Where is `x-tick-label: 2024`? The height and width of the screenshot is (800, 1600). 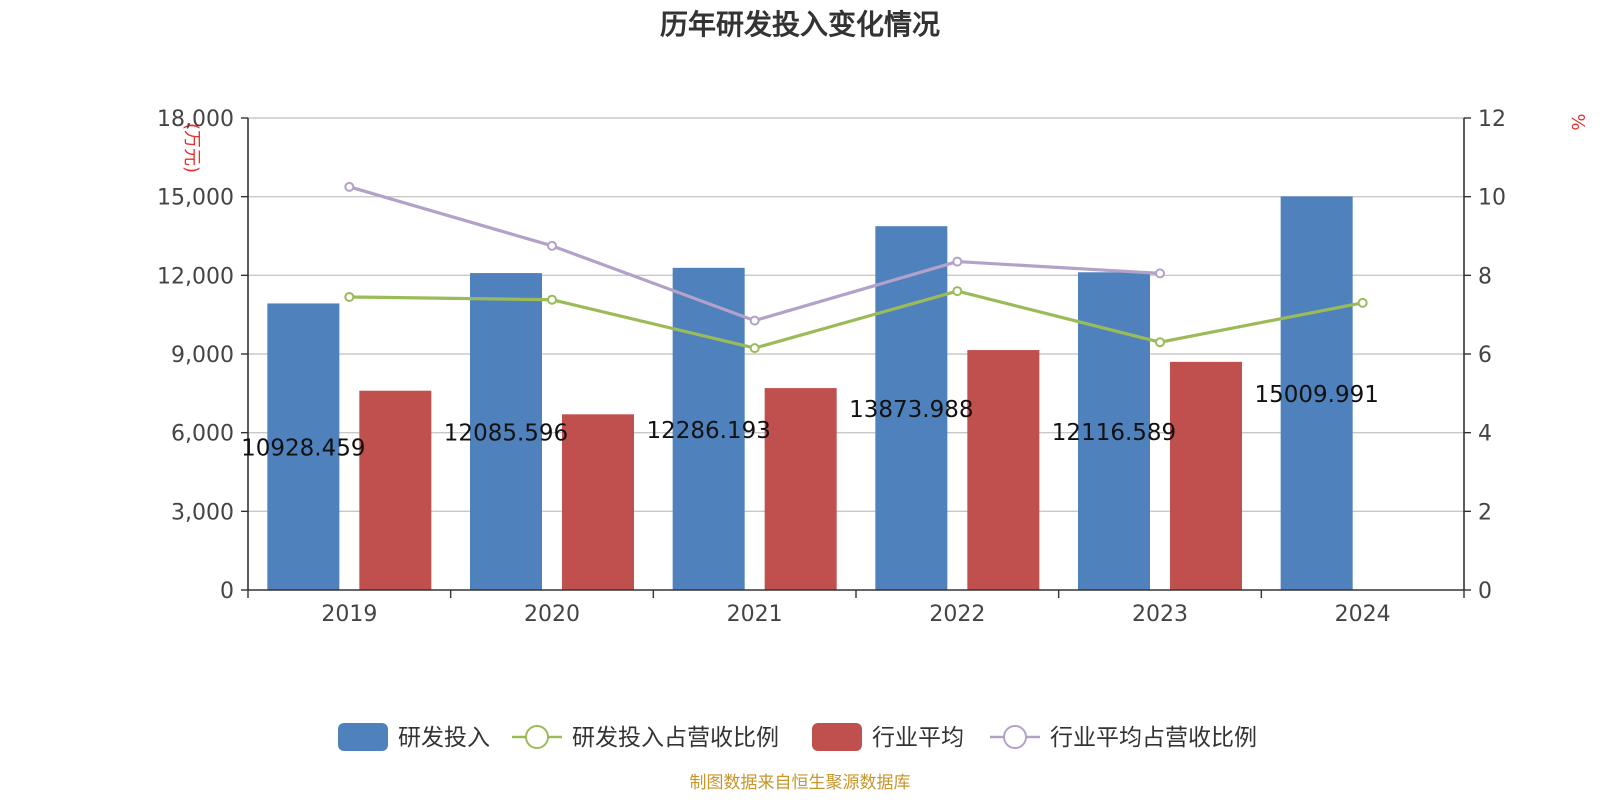
x-tick-label: 2024 is located at coordinates (1363, 614).